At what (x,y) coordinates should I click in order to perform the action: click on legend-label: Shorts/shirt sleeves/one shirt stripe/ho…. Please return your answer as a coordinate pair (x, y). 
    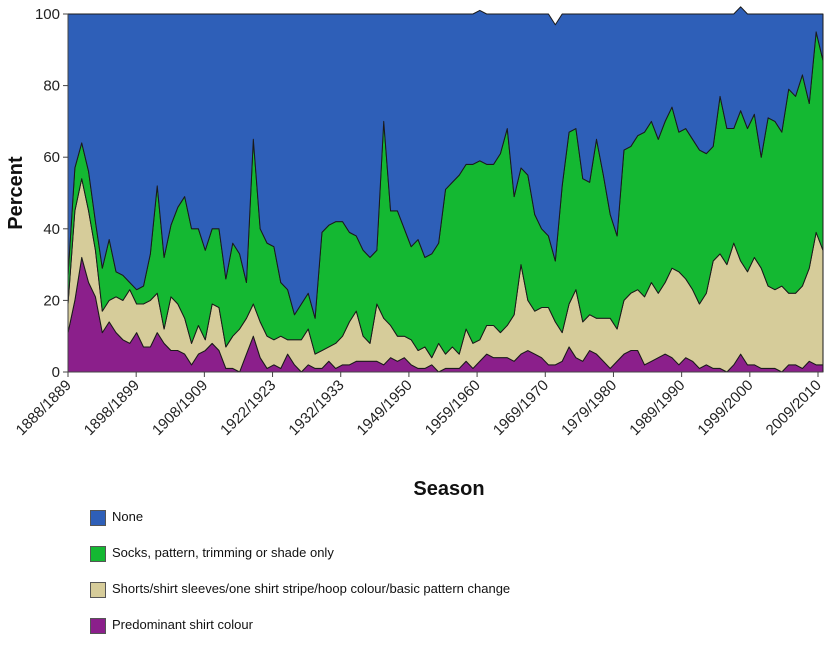
    Looking at the image, I should click on (311, 588).